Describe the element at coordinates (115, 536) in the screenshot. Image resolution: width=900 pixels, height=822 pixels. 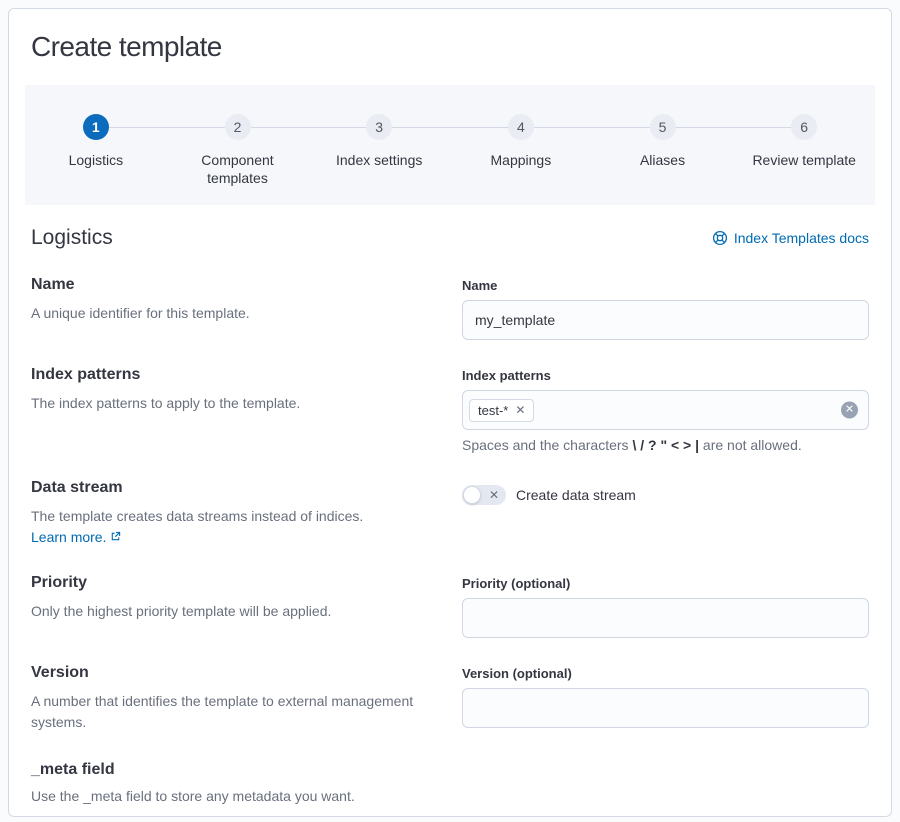
I see `external-link-icon` at that location.